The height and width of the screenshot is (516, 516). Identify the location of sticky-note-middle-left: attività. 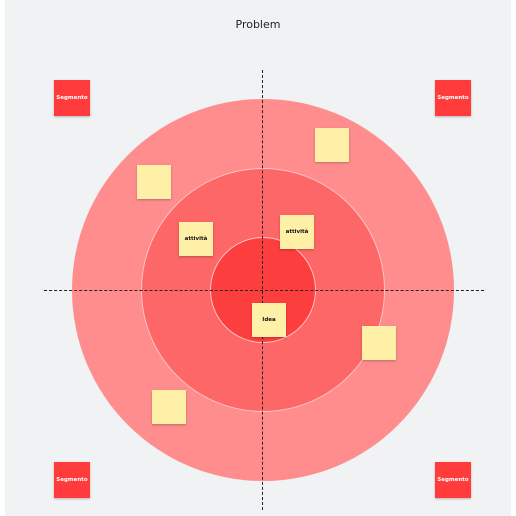
(196, 239).